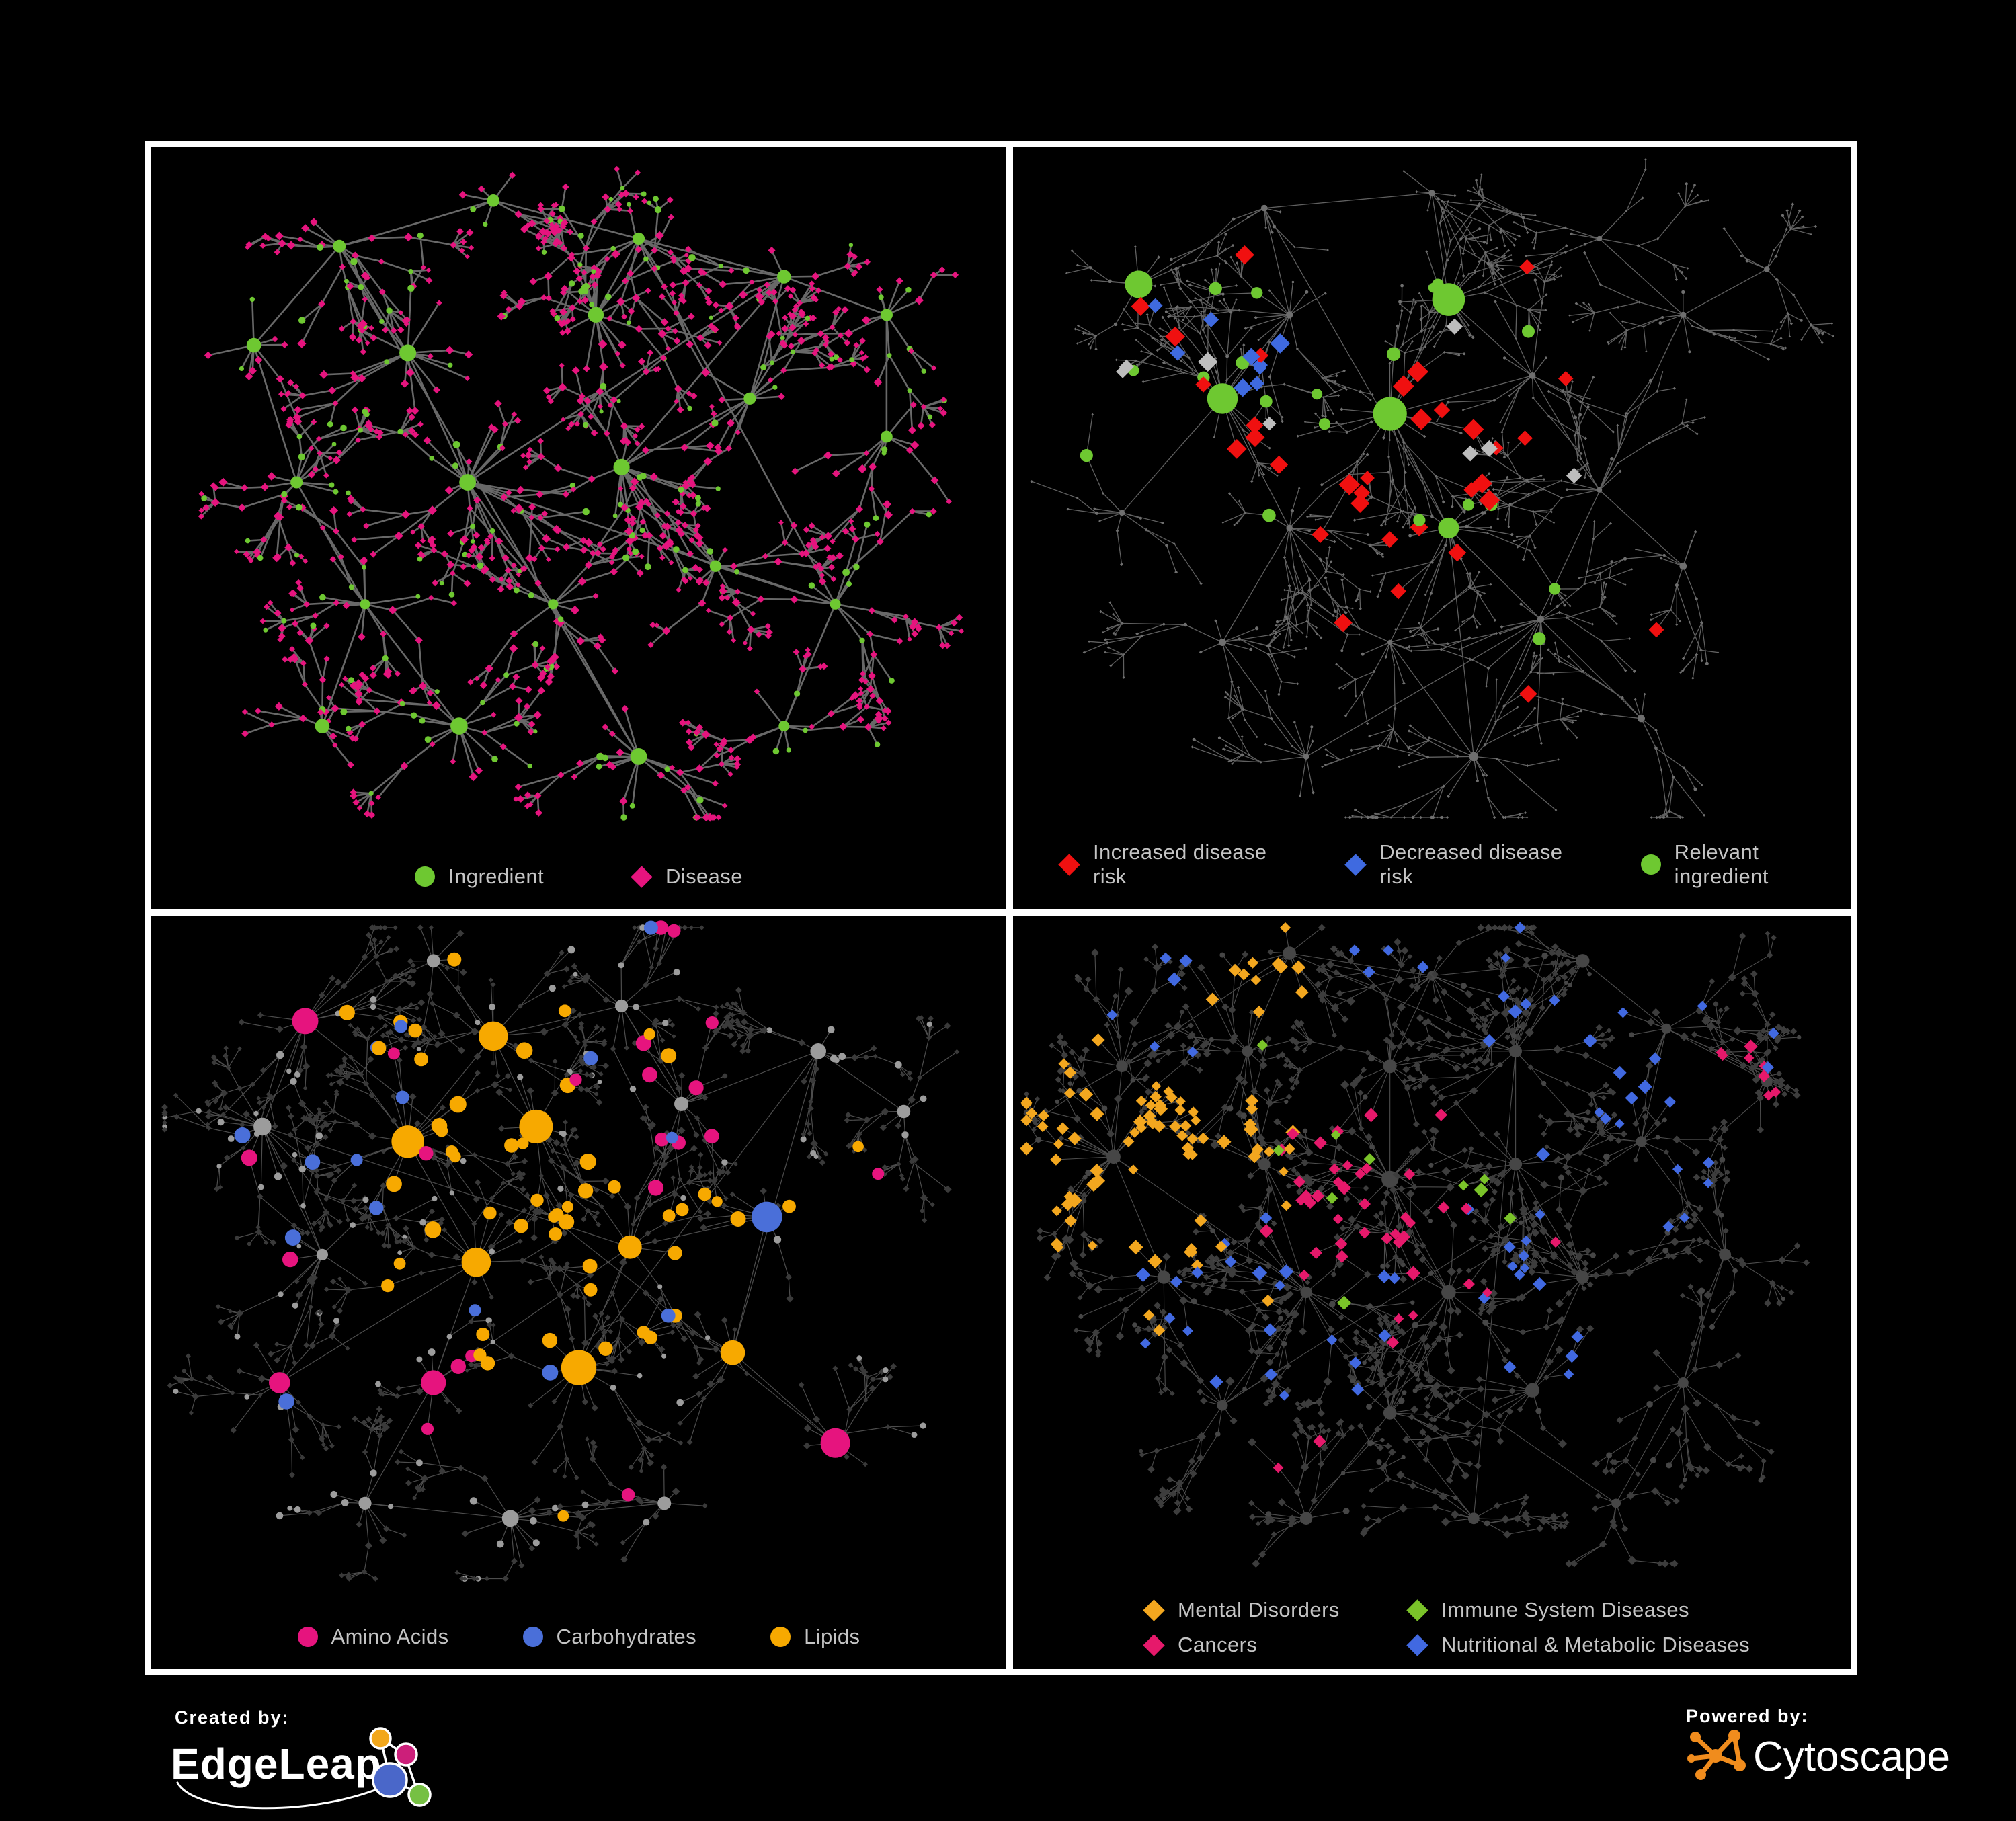 Image resolution: width=2016 pixels, height=1821 pixels. Describe the element at coordinates (1417, 1610) in the screenshot. I see `immune-diseases-diamond-icon` at that location.